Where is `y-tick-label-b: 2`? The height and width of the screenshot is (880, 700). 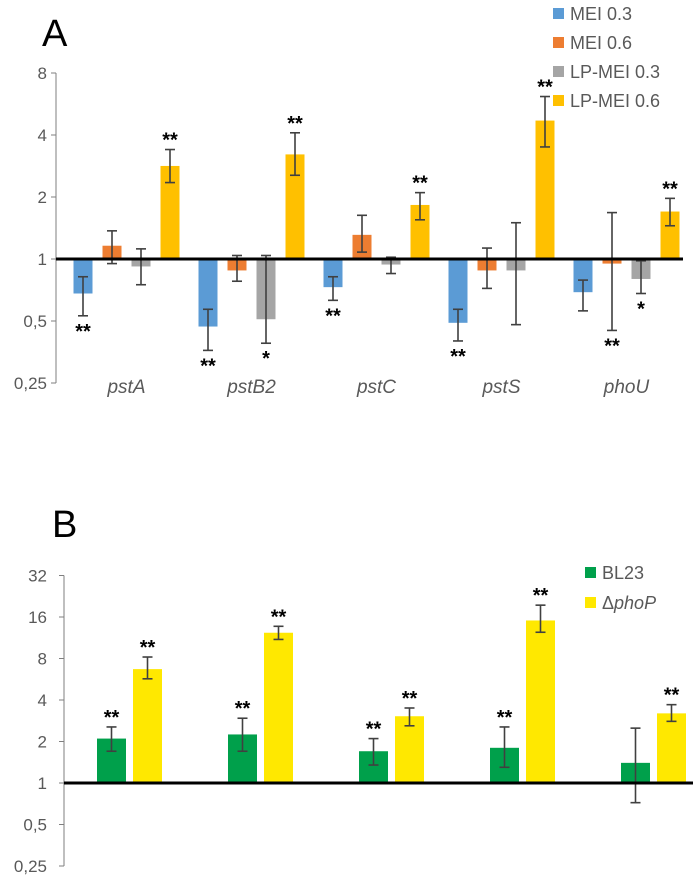
y-tick-label-b: 2 is located at coordinates (42, 742).